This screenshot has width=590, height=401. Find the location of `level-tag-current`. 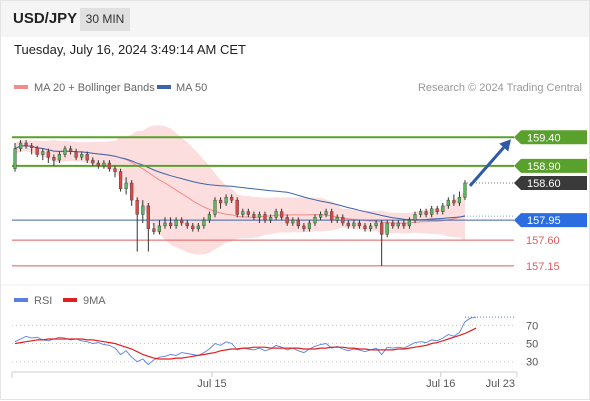

level-tag-current is located at coordinates (550, 183).